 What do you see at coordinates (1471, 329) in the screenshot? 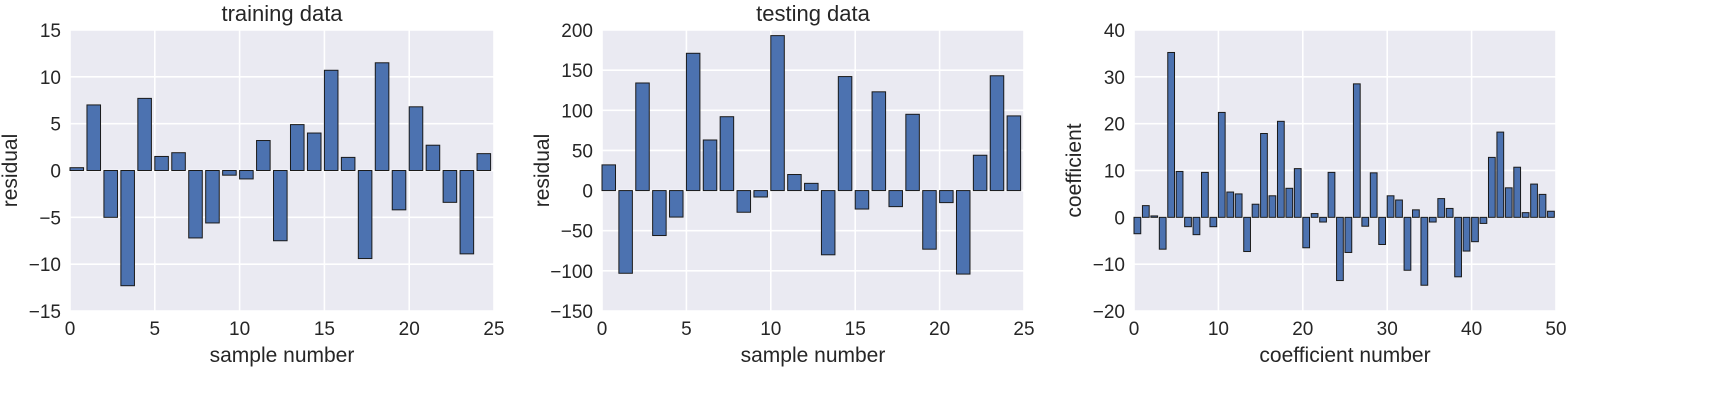
I see `x-tick-label: 40` at bounding box center [1471, 329].